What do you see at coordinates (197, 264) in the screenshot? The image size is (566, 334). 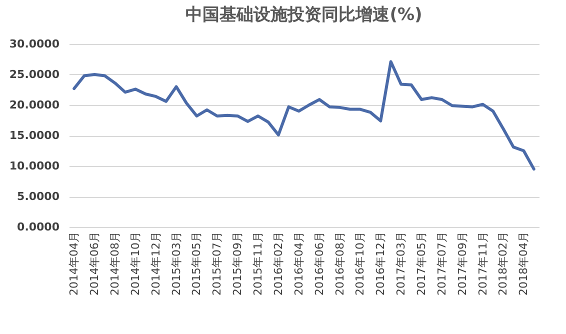 I see `x-tick-label: 2015年05月` at bounding box center [197, 264].